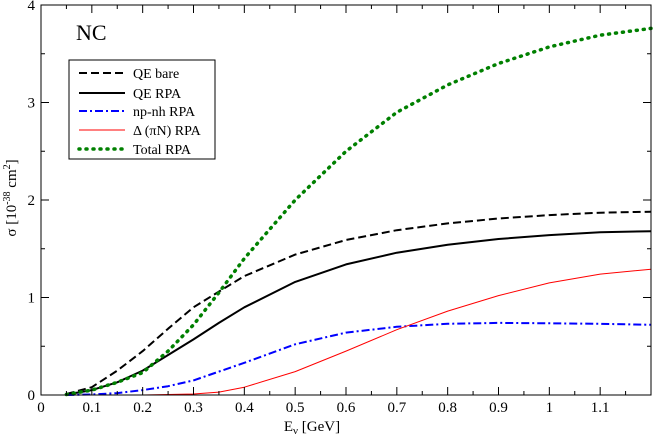 Image resolution: width=654 pixels, height=436 pixels. Describe the element at coordinates (41, 408) in the screenshot. I see `x-tick-label: 0` at that location.